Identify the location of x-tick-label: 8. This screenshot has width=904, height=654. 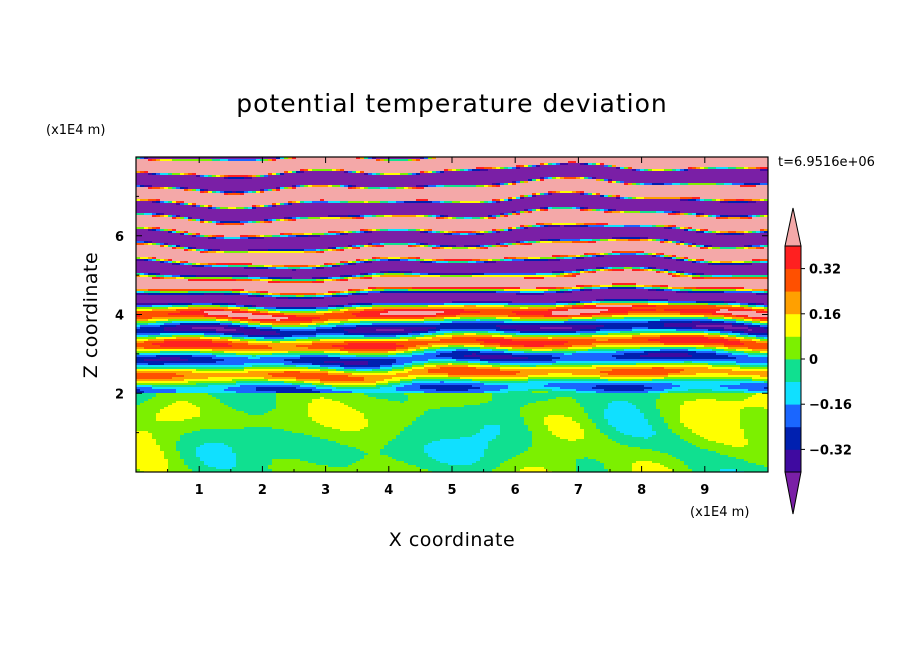
(641, 490).